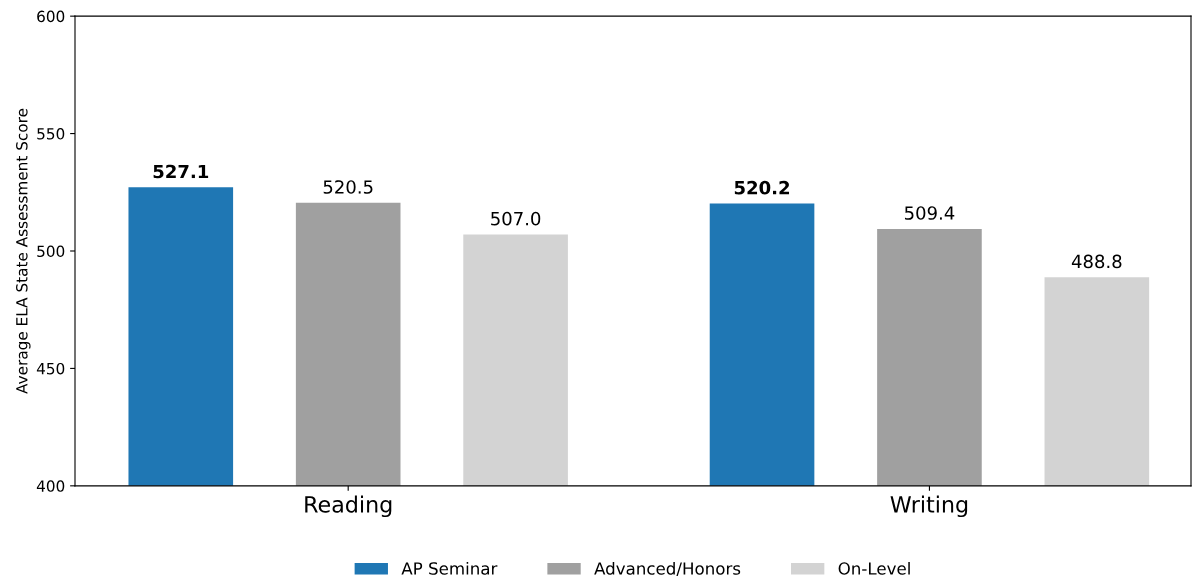 This screenshot has height=577, width=1200. I want to click on legend-label: Advanced/Honors, so click(667, 569).